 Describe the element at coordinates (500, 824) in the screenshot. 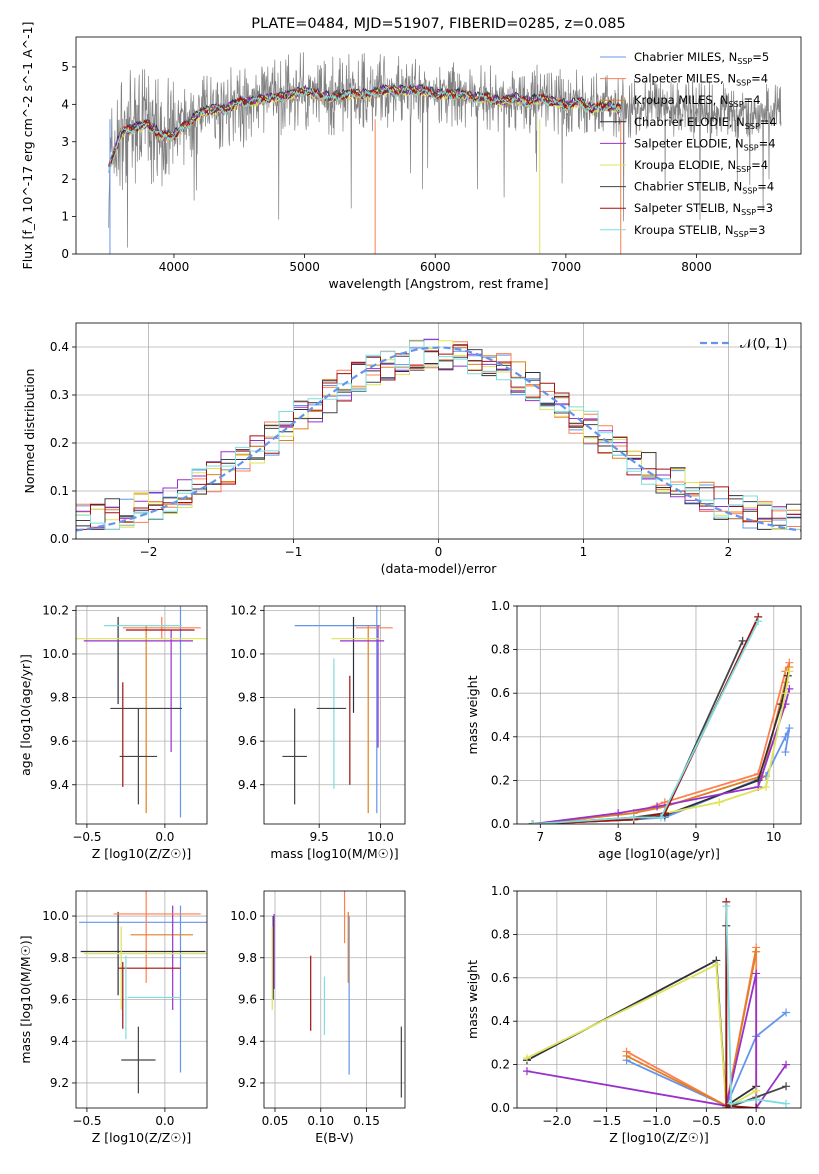

I see `ytick-label: 0.0` at that location.